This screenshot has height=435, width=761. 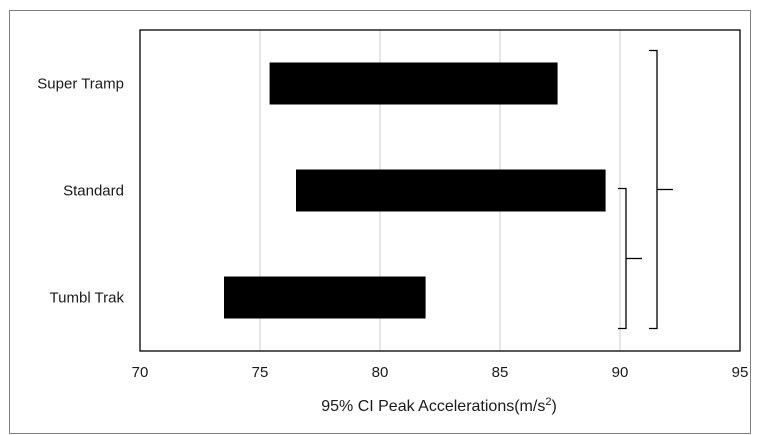 I want to click on x-tick-label: 90, so click(x=620, y=372).